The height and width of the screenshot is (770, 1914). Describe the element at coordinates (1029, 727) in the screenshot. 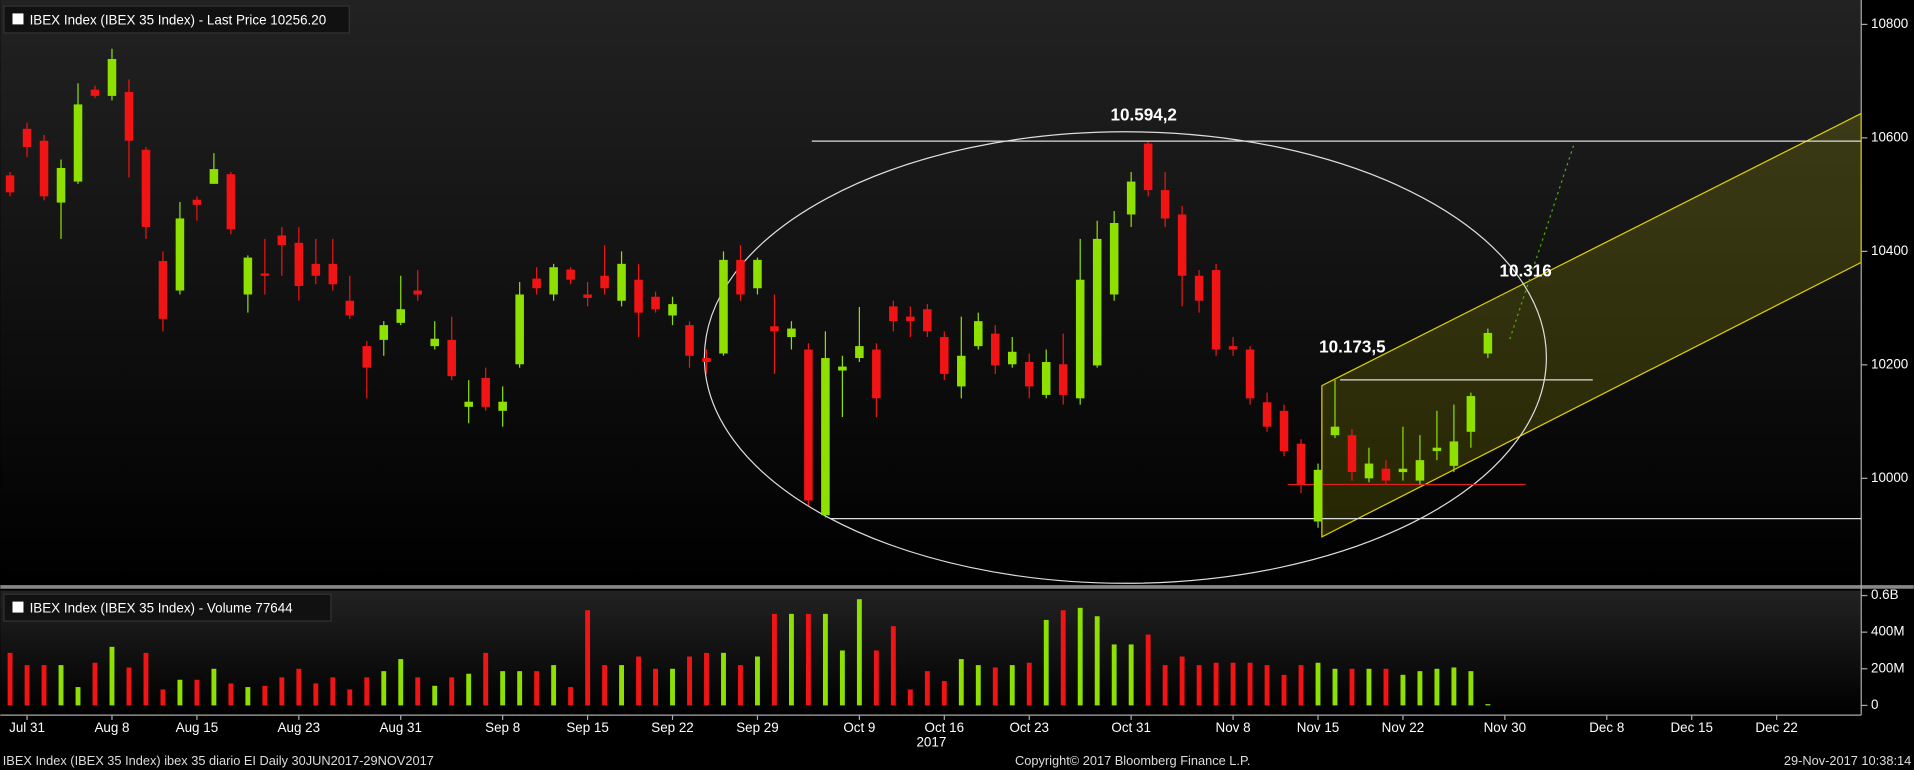

I see `x-tick-label: Oct 23` at that location.